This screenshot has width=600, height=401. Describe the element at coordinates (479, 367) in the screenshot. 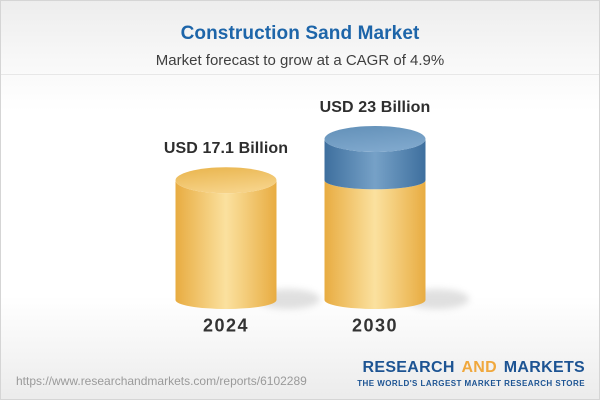

I see `logo-word-and: AND` at that location.